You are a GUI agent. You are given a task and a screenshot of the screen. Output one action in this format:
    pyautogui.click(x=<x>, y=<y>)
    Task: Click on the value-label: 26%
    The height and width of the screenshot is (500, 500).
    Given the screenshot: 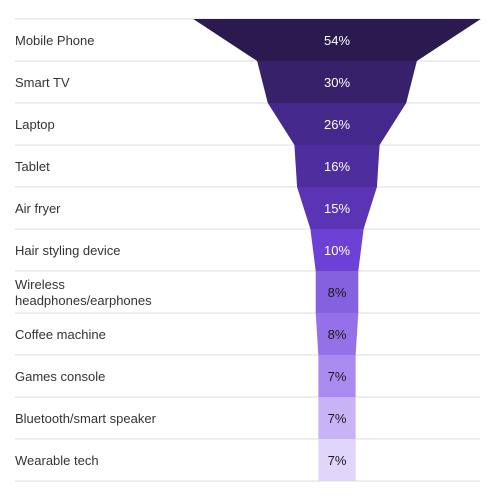 What is the action you would take?
    pyautogui.click(x=337, y=124)
    